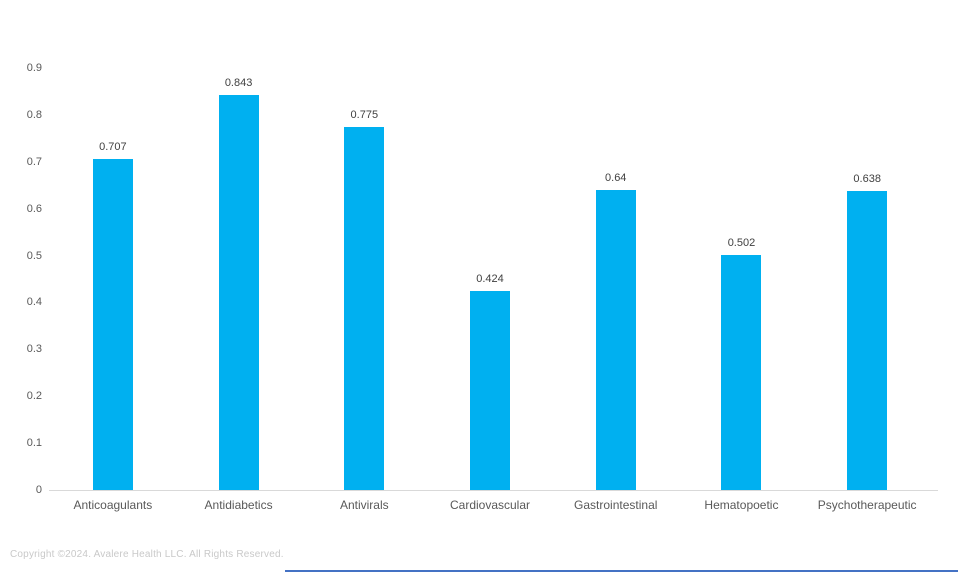  Describe the element at coordinates (364, 114) in the screenshot. I see `bar-value-label: 0.775` at that location.